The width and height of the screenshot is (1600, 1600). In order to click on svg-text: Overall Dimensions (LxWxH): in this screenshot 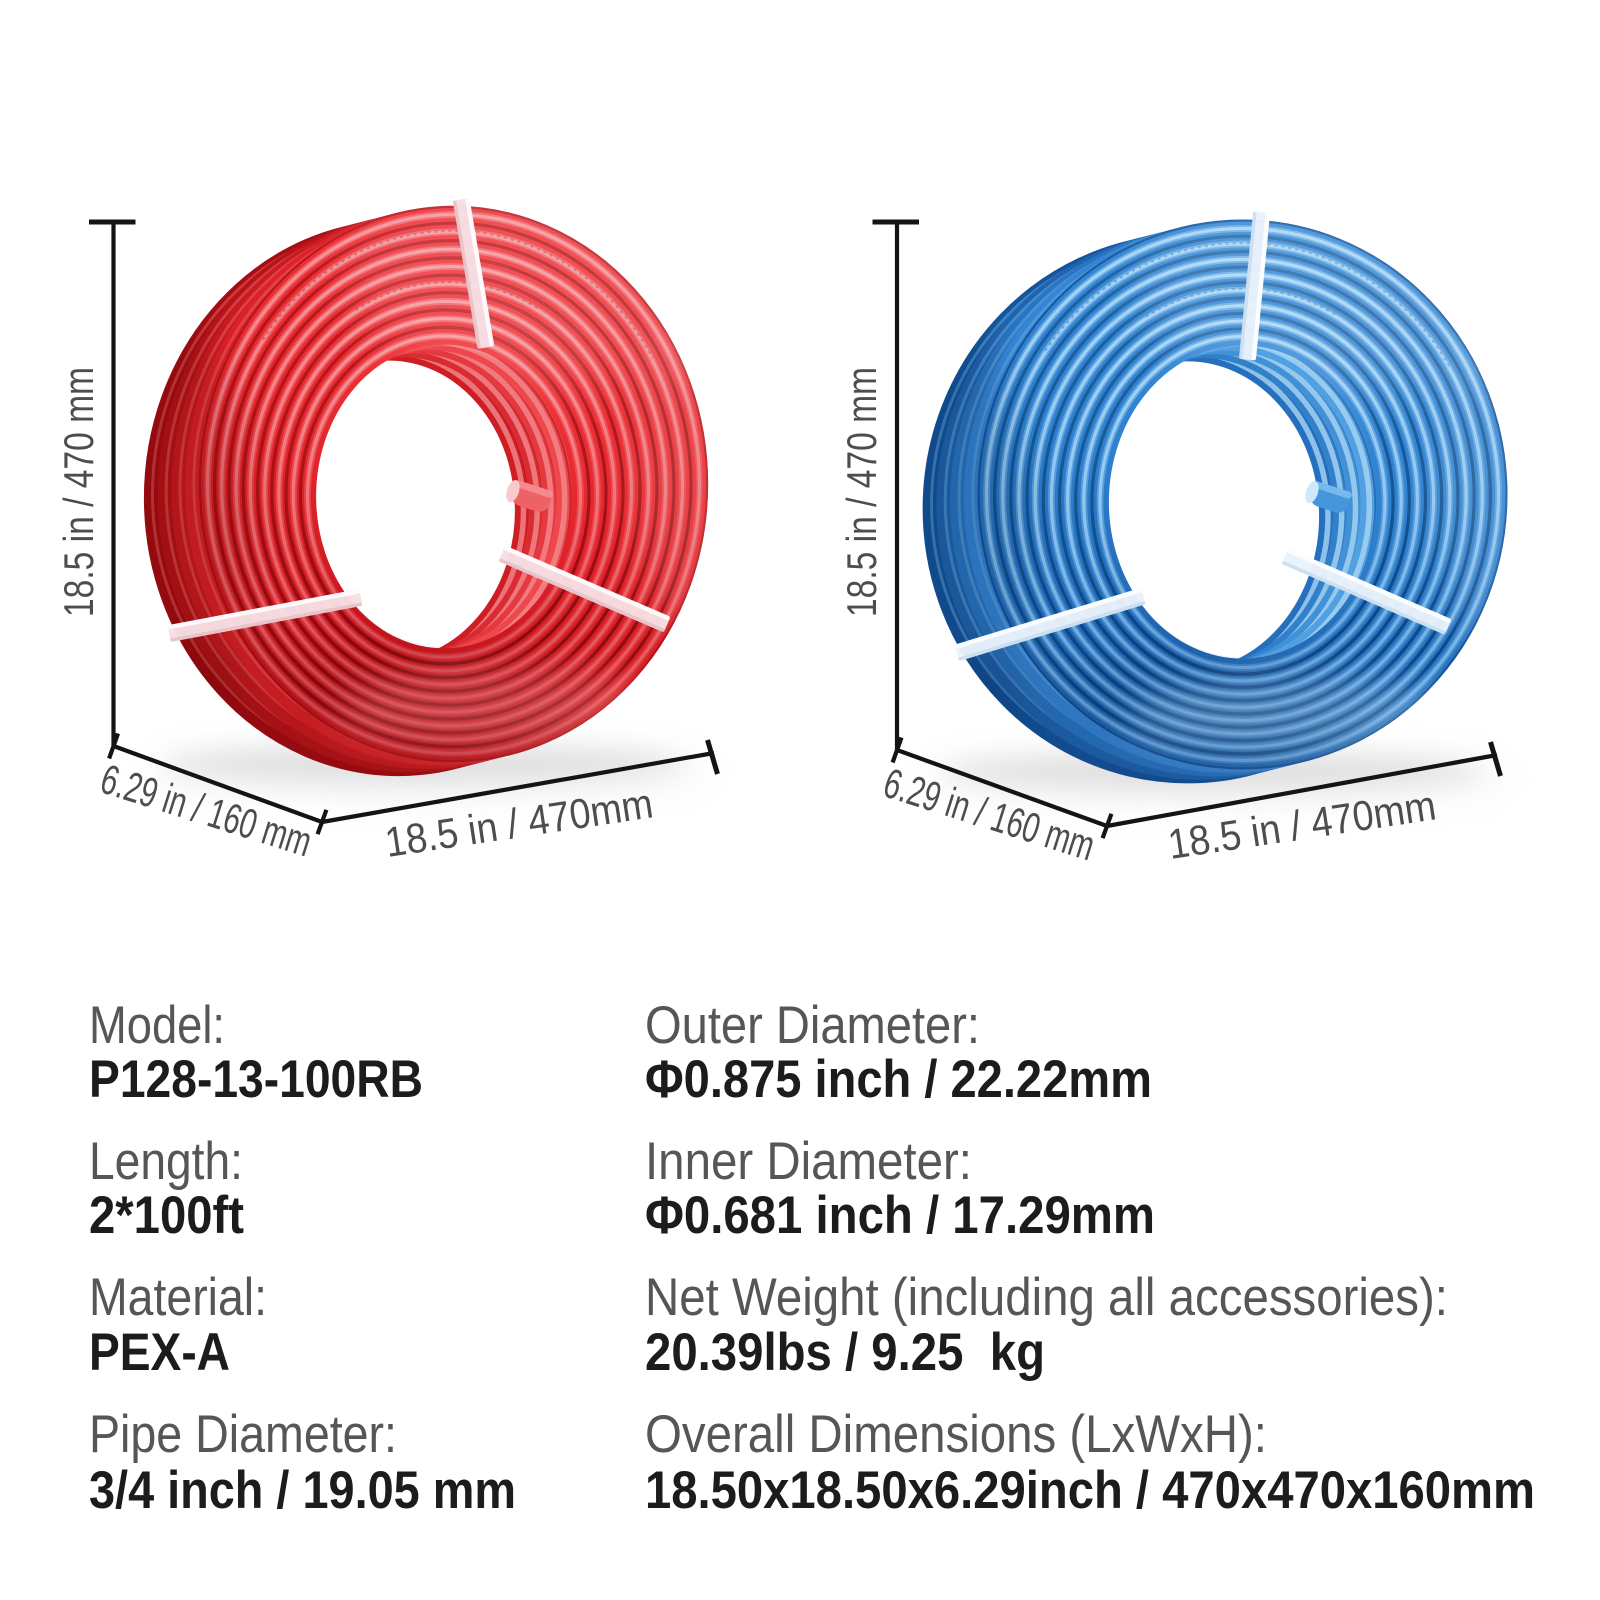, I will do `click(956, 1434)`.